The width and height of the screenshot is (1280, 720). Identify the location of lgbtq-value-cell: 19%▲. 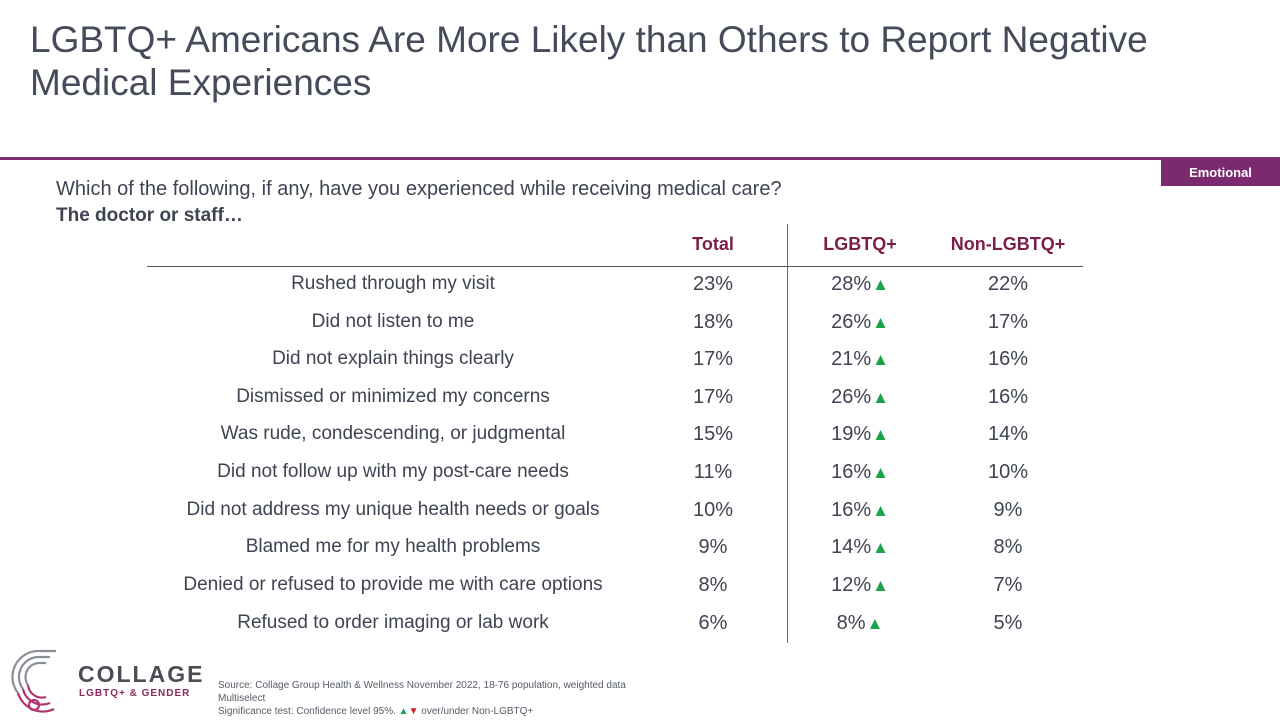
(860, 434).